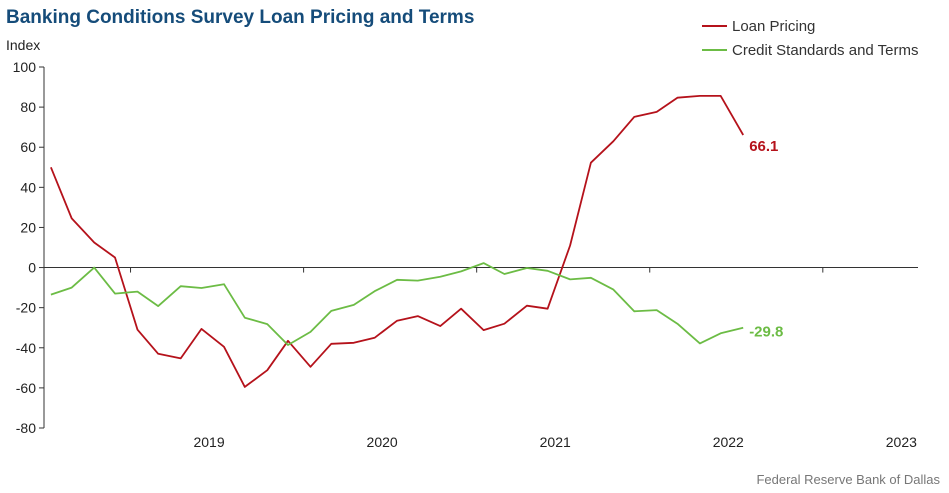 The image size is (949, 493). I want to click on y-tick-label: 60, so click(28, 147).